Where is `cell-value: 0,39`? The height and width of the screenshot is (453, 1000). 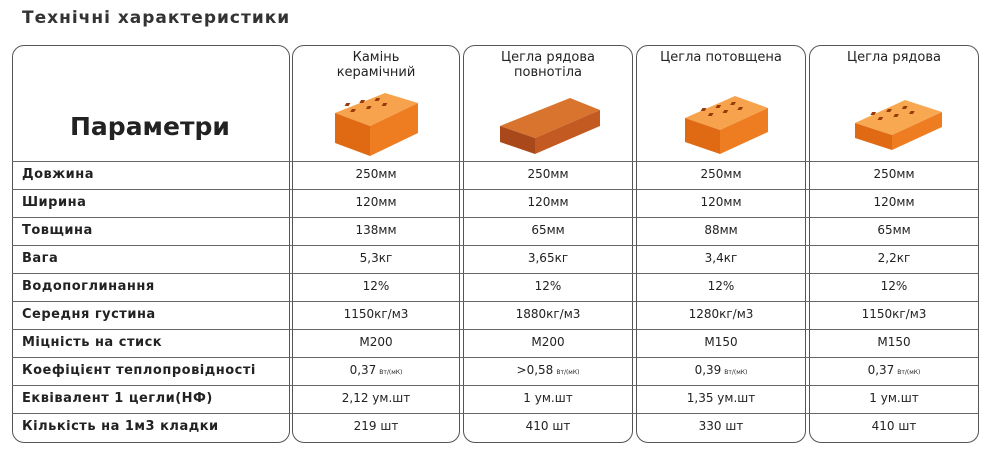
cell-value: 0,39 is located at coordinates (708, 370).